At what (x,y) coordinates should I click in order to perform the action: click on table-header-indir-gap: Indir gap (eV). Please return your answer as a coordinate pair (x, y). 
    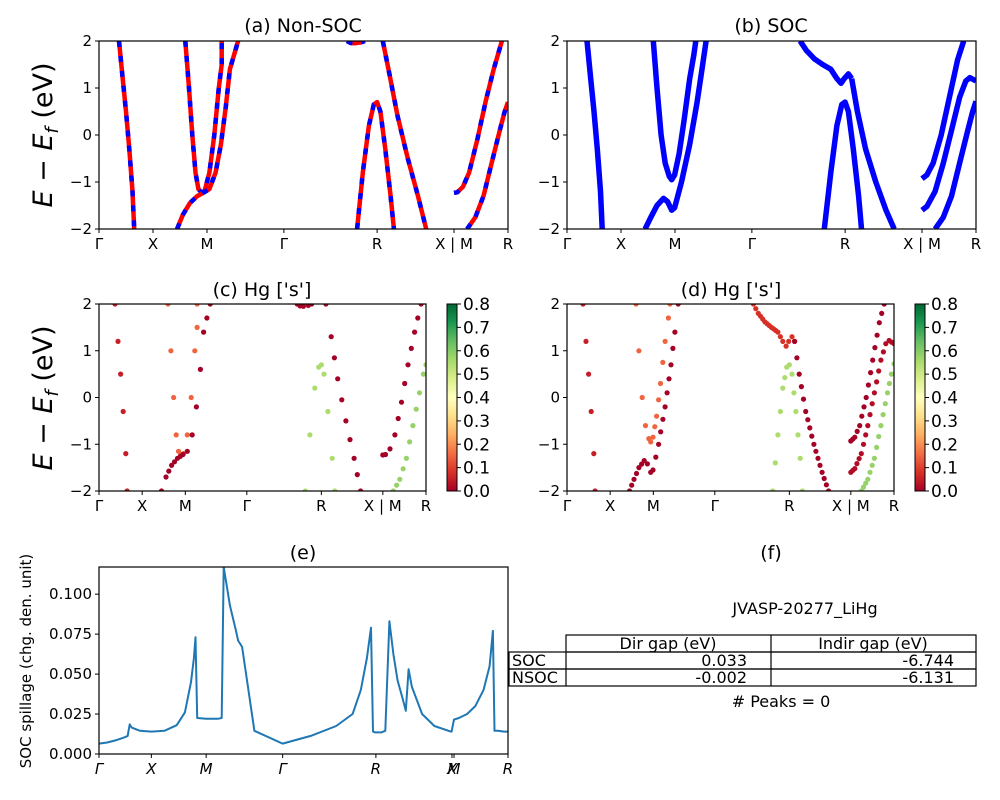
    Looking at the image, I should click on (873, 643).